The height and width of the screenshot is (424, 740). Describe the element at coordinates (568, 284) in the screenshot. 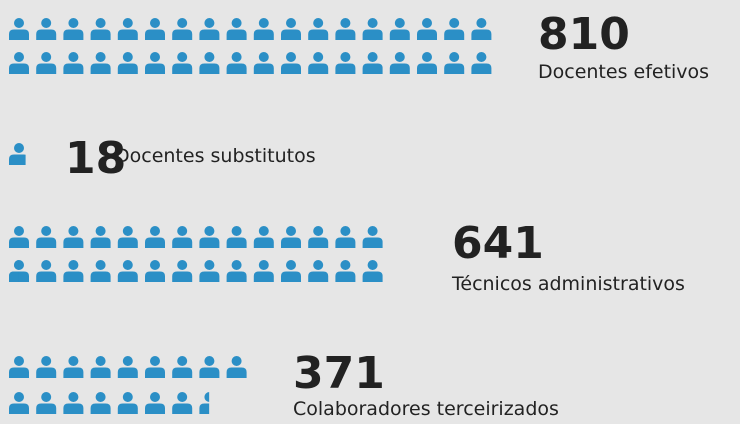

I see `category-label: Técnicos administrativos` at that location.